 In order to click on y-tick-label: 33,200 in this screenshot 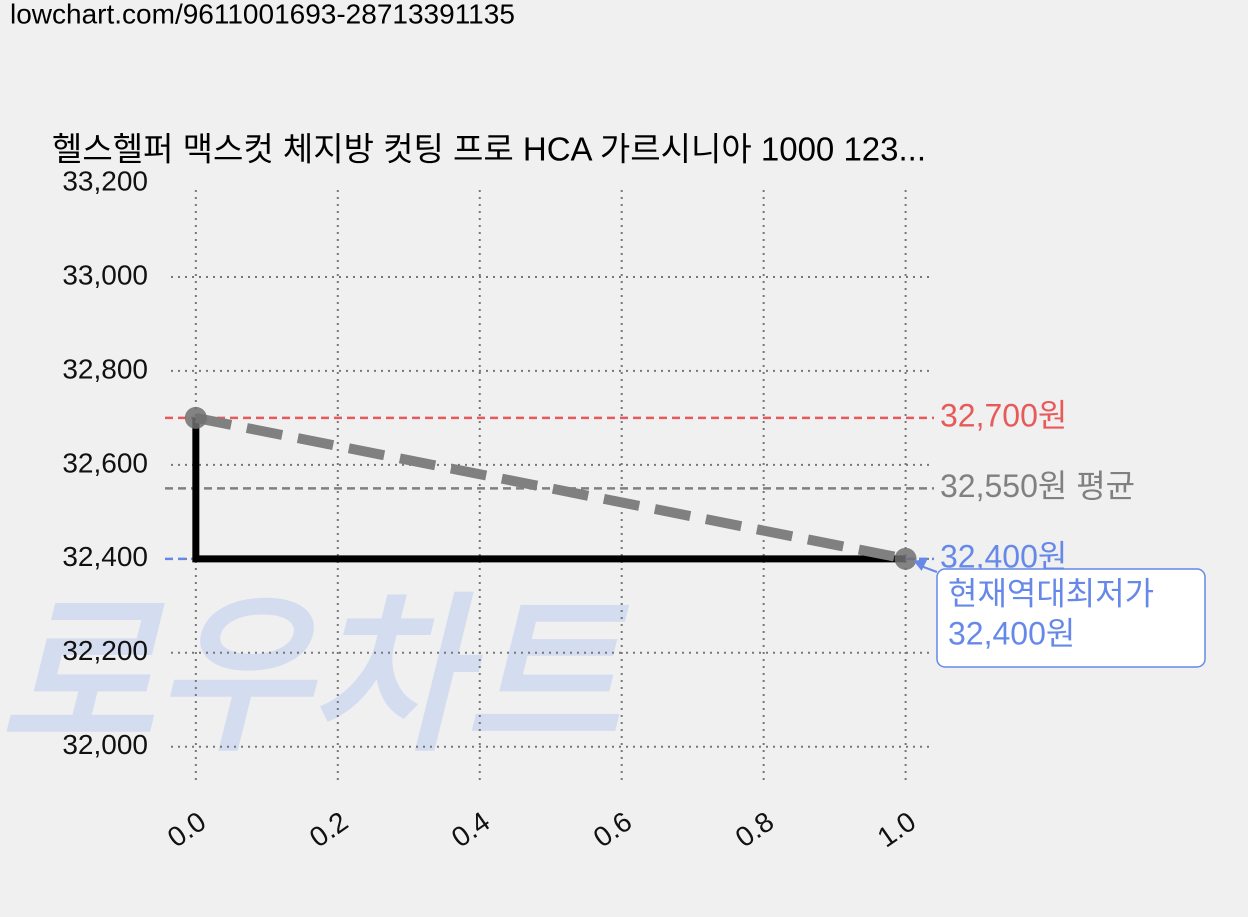, I will do `click(105, 180)`.